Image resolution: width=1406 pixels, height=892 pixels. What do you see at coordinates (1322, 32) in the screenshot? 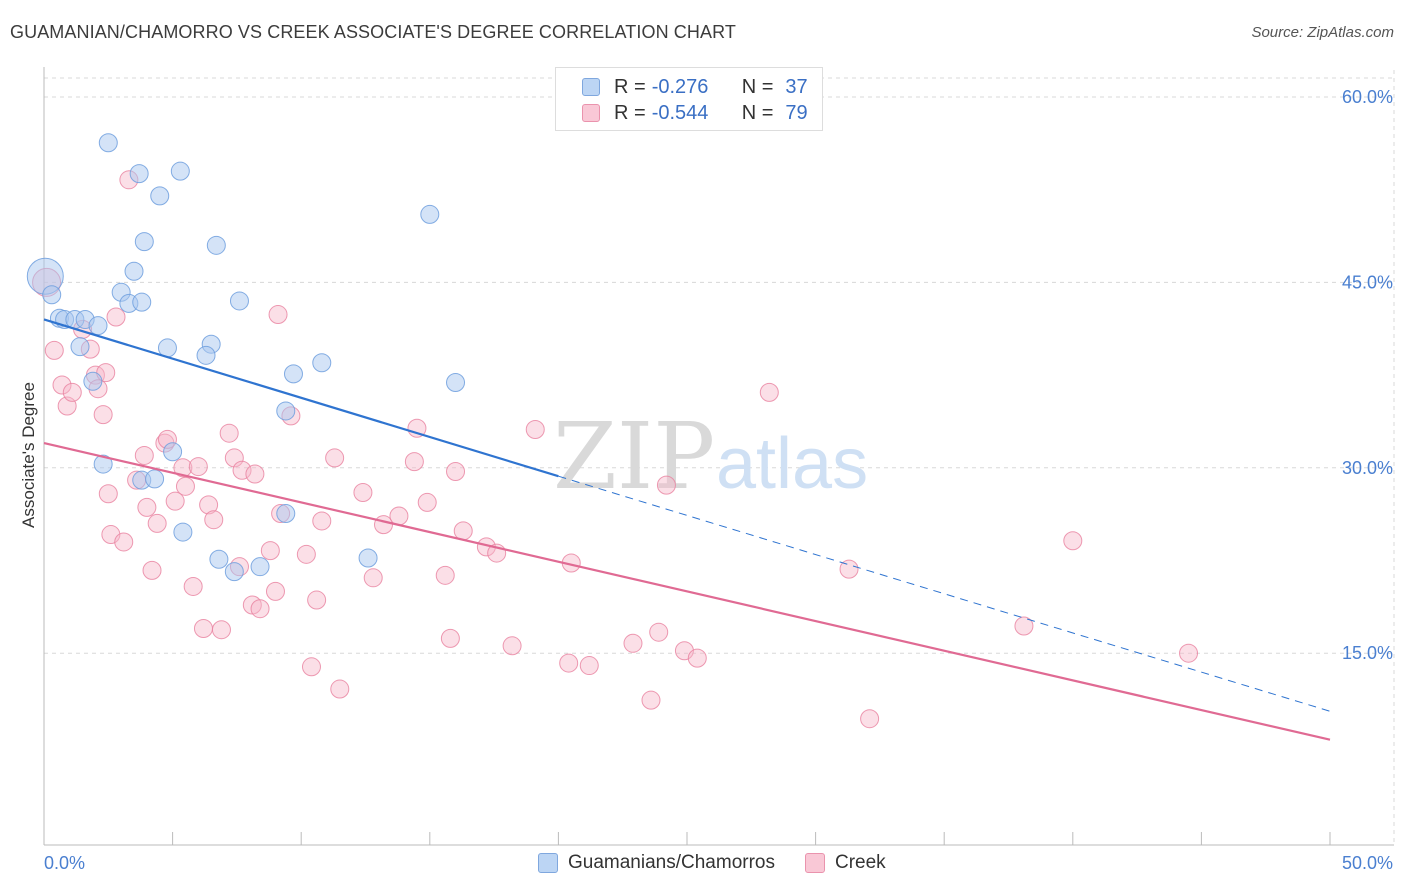
I see `source-label: Source: ZipAtlas.com` at bounding box center [1322, 32].